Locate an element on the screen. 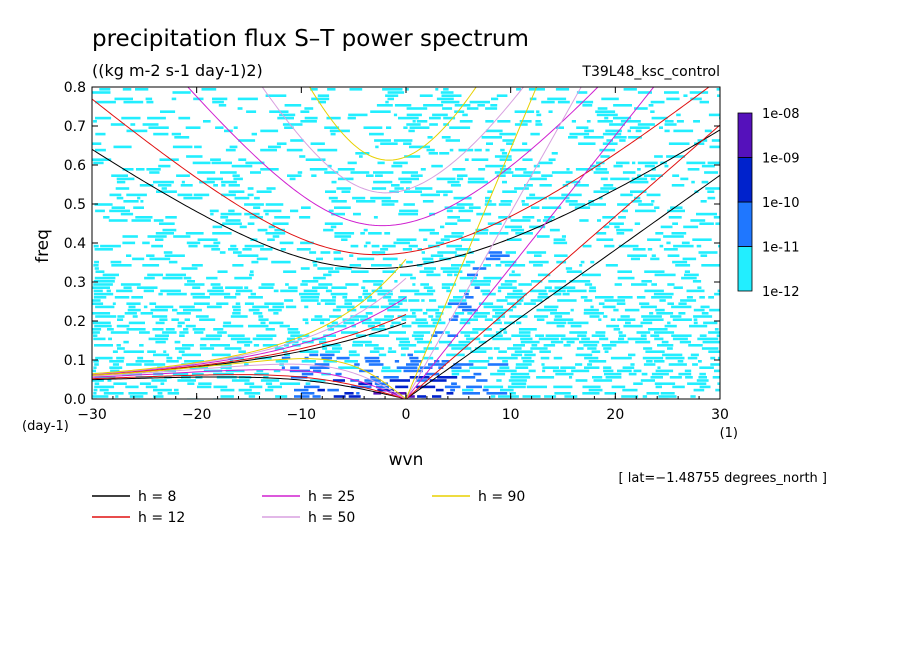 This screenshot has width=904, height=654. rossby-curve-h90 is located at coordinates (249, 378).